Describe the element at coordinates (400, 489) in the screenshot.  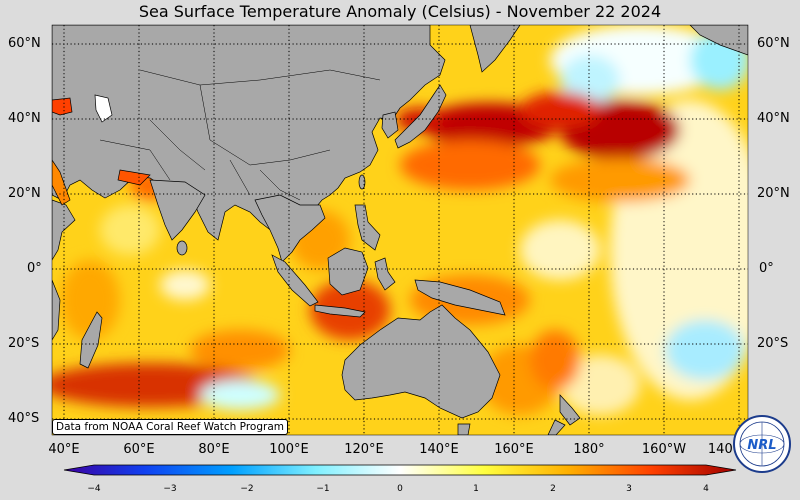
I see `colorbar-tick: 0` at that location.